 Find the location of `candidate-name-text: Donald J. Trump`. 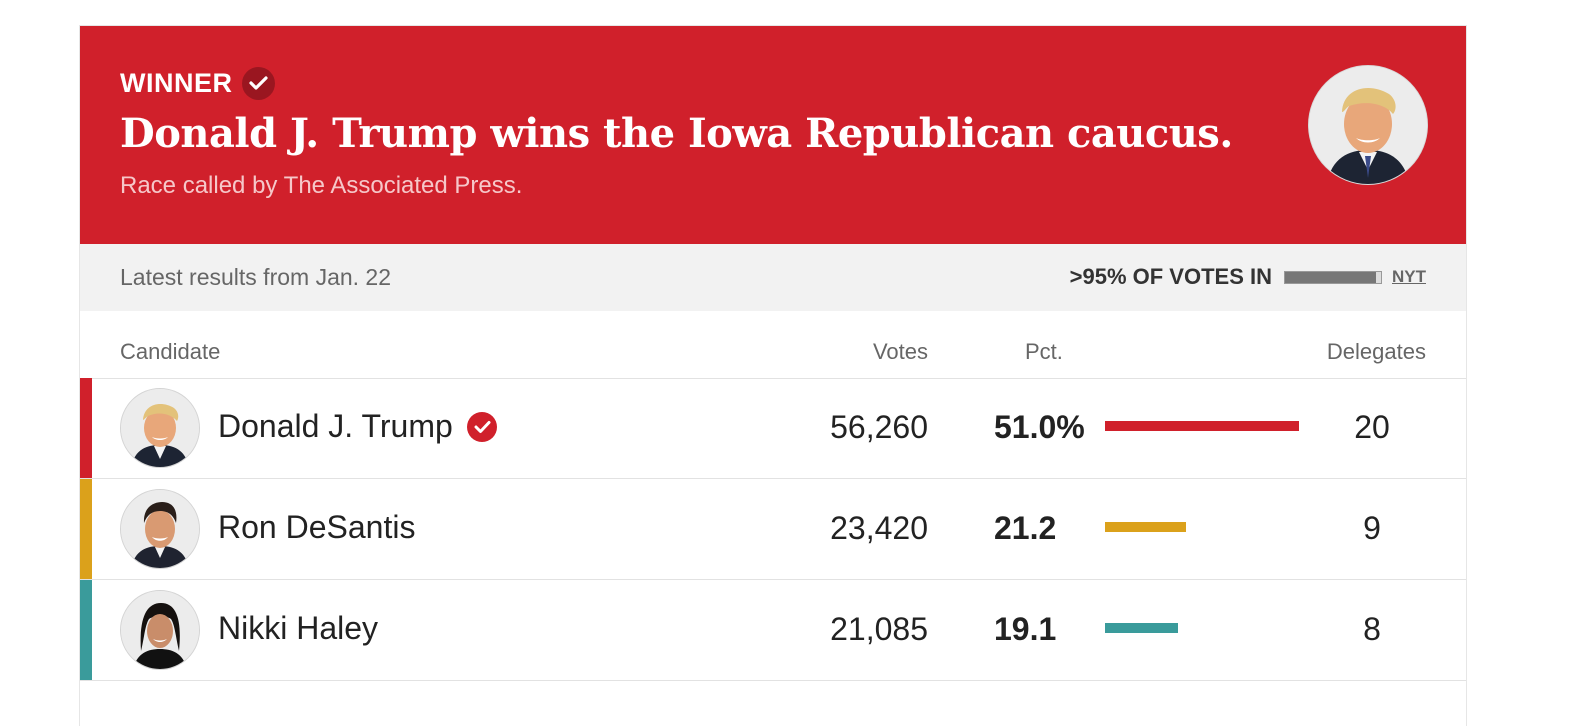

candidate-name-text: Donald J. Trump is located at coordinates (335, 426).